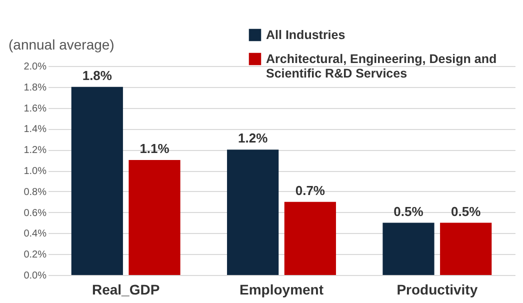  What do you see at coordinates (155, 148) in the screenshot?
I see `data-label: 1.1%` at bounding box center [155, 148].